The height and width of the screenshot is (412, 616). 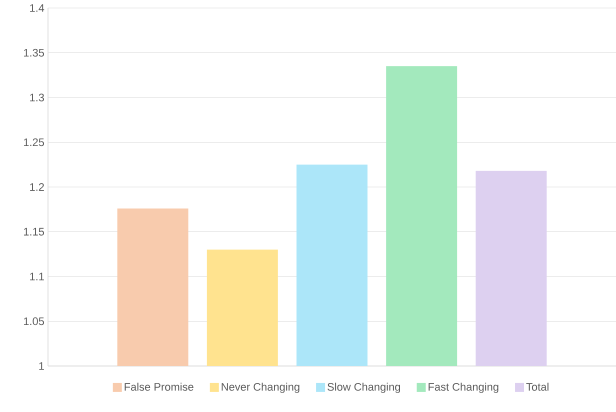 I want to click on legend-label: False Promise, so click(x=159, y=386).